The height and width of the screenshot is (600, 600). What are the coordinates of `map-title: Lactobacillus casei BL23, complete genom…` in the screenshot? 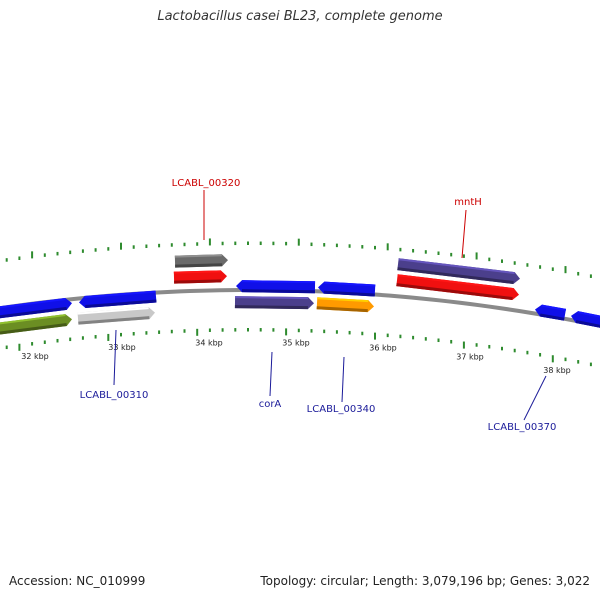 It's located at (300, 16).